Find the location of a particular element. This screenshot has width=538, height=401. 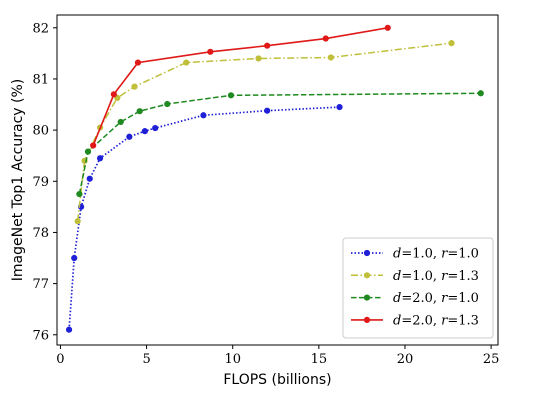

legend-label: d=2.0, r=1.0 is located at coordinates (436, 298).